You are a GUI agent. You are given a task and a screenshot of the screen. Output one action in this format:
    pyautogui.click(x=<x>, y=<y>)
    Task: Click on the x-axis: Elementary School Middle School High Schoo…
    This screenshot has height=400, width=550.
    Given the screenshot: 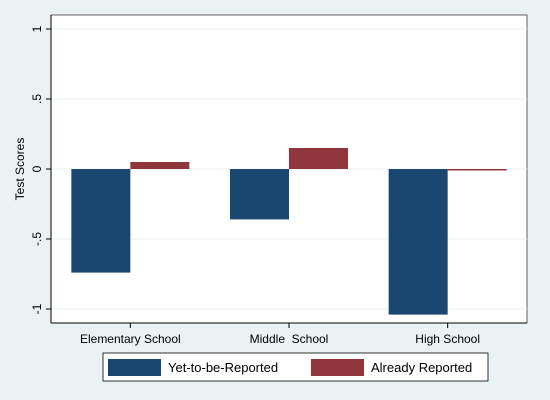 What is the action you would take?
    pyautogui.click(x=289, y=334)
    